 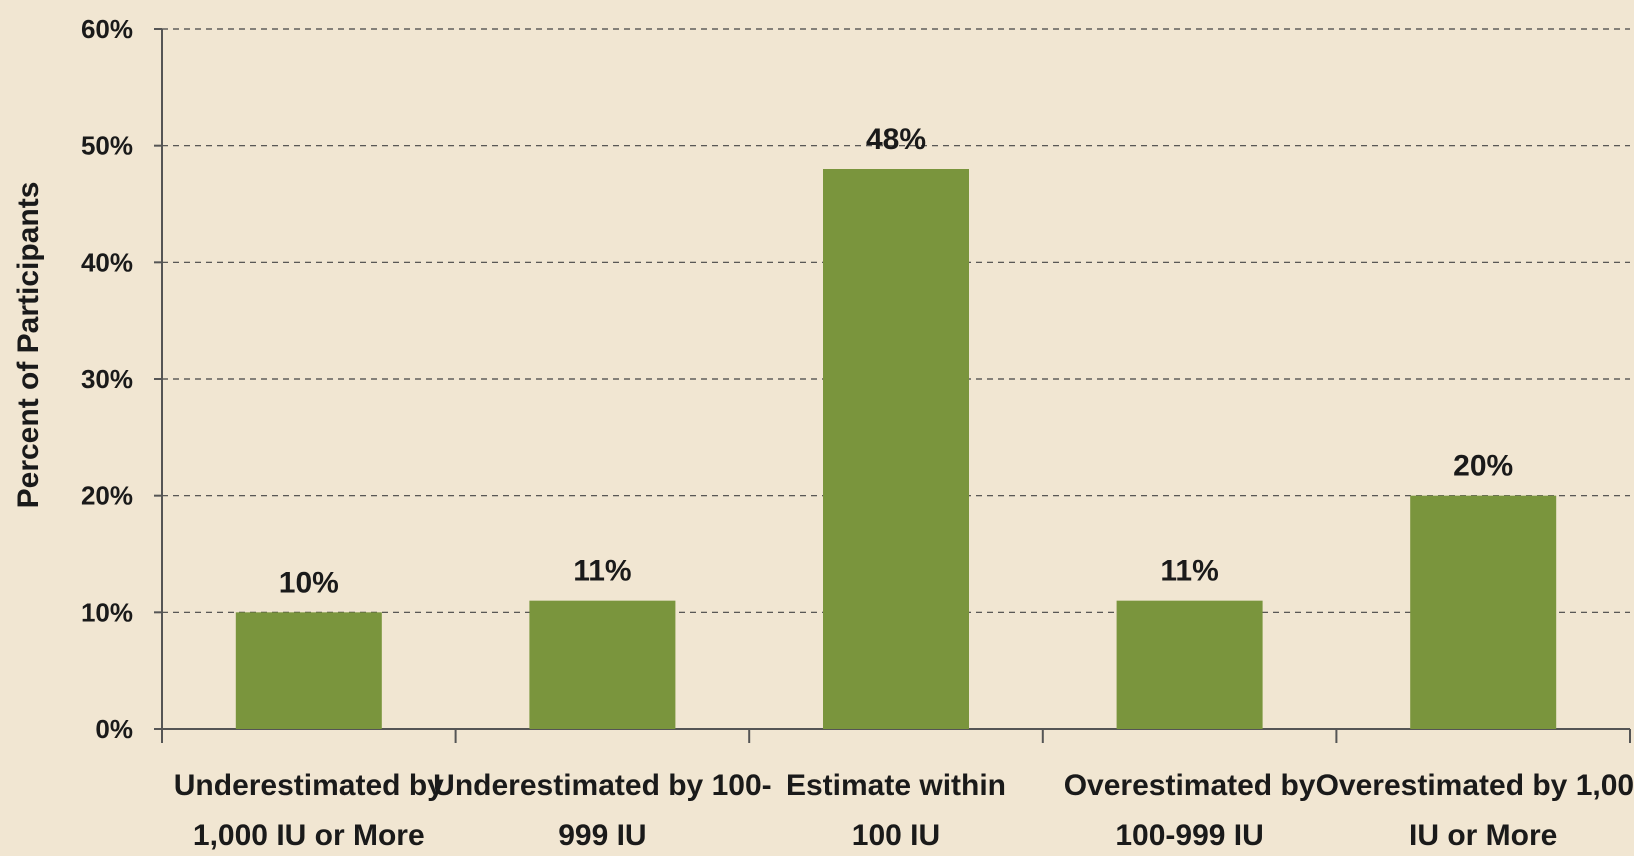 What do you see at coordinates (1475, 810) in the screenshot?
I see `x-tick-label: Overestimated by 1,000 IU or More` at bounding box center [1475, 810].